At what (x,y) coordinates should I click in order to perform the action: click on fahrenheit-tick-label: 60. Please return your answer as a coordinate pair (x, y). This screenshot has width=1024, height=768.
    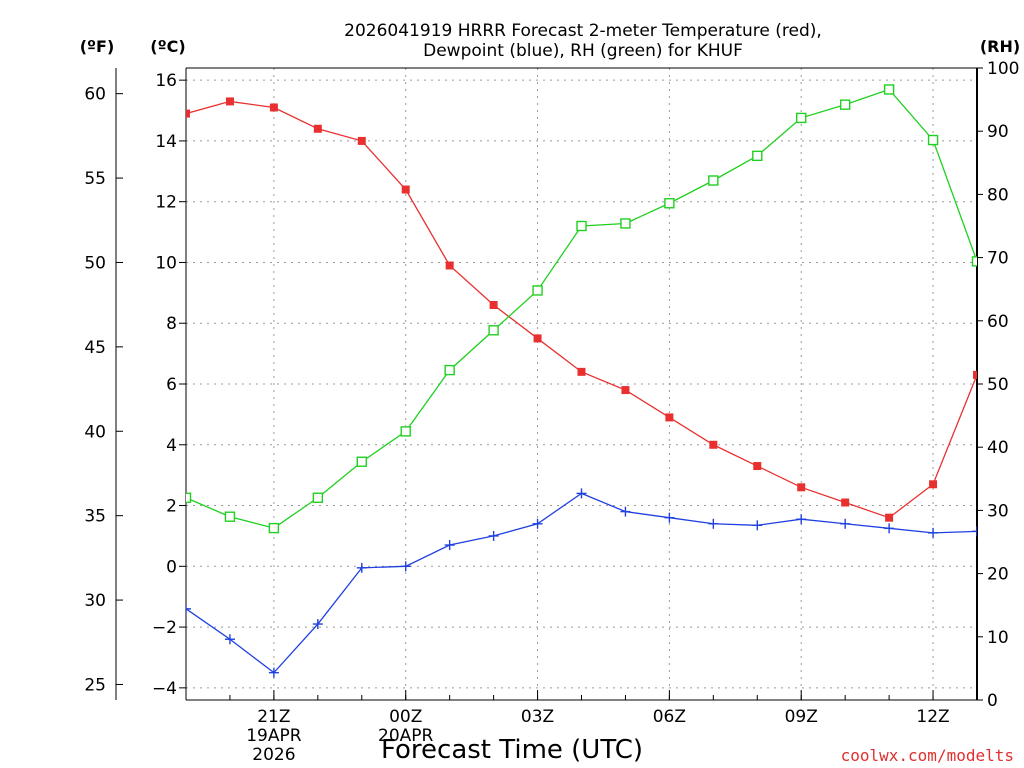
    Looking at the image, I should click on (95, 95).